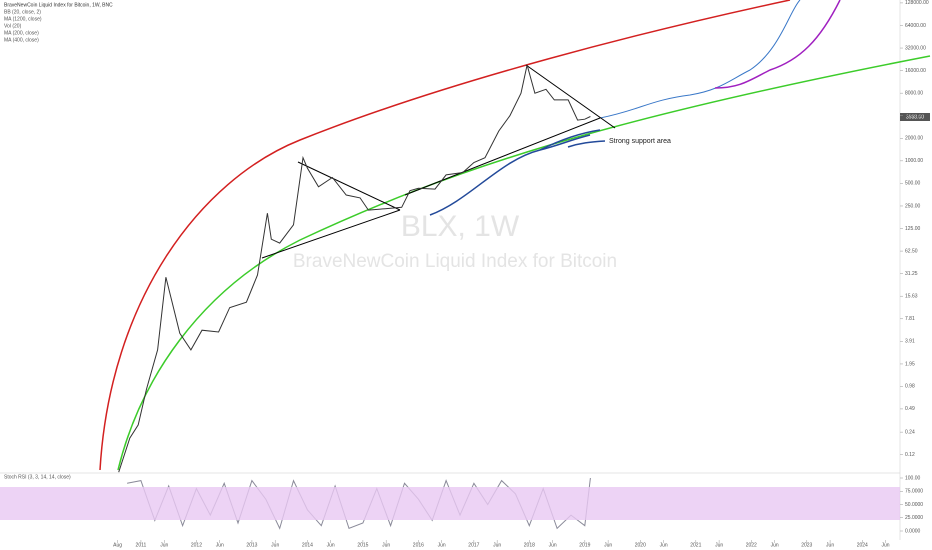 The width and height of the screenshot is (932, 550). Describe the element at coordinates (777, 44) in the screenshot. I see `purple-projection` at that location.